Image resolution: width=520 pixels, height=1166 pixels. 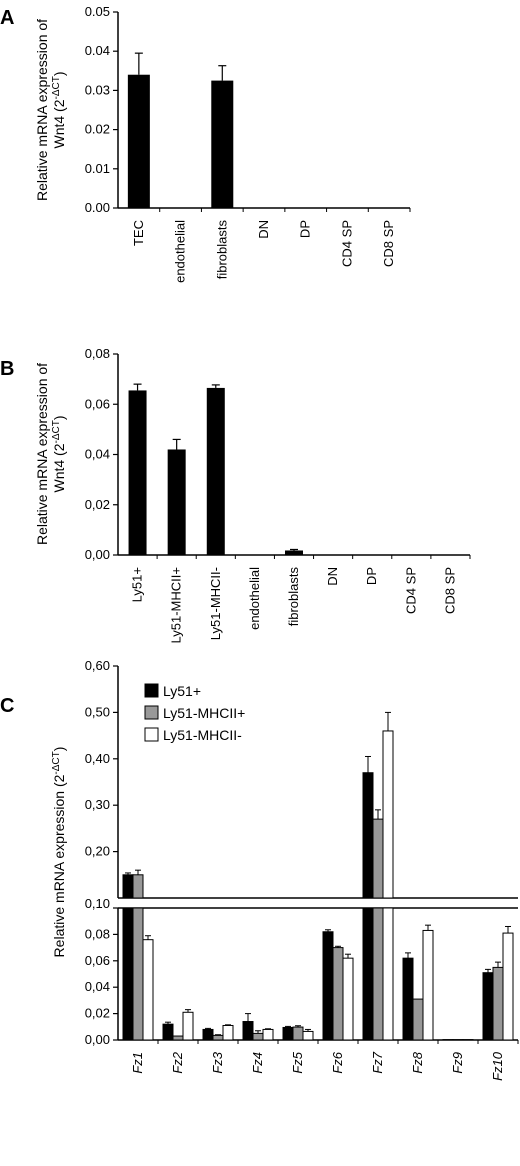 What do you see at coordinates (215, 603) in the screenshot?
I see `category-label-b: Ly51-MHCII-` at bounding box center [215, 603].